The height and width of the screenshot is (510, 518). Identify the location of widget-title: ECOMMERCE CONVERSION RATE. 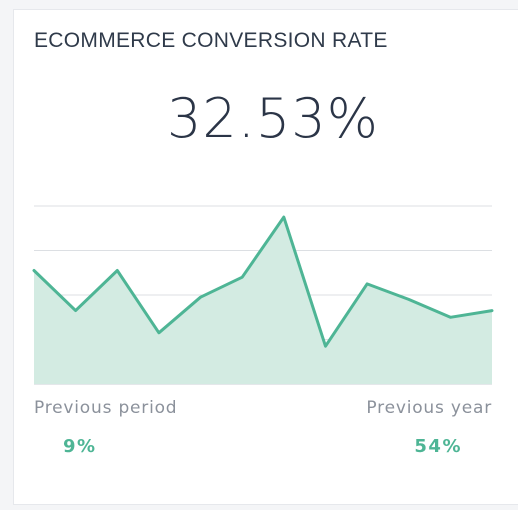
(211, 40).